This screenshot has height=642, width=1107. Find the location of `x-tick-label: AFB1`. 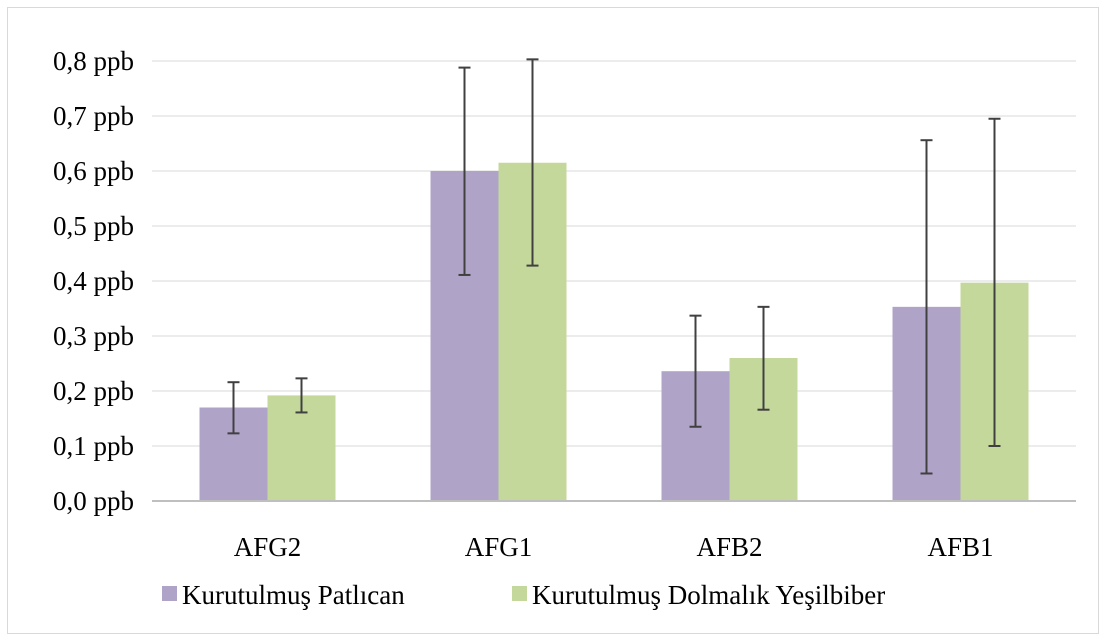

x-tick-label: AFB1 is located at coordinates (960, 547).